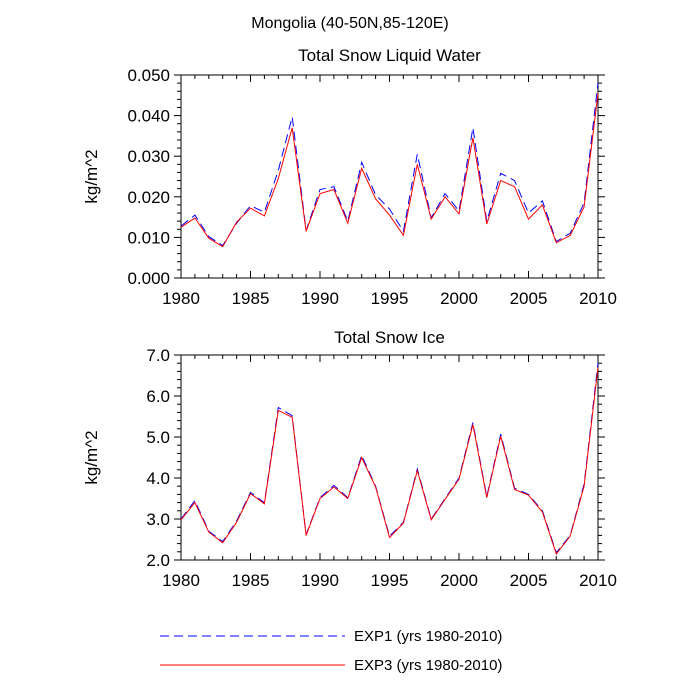 This screenshot has width=700, height=700. I want to click on y-tick-label: 3.0, so click(158, 519).